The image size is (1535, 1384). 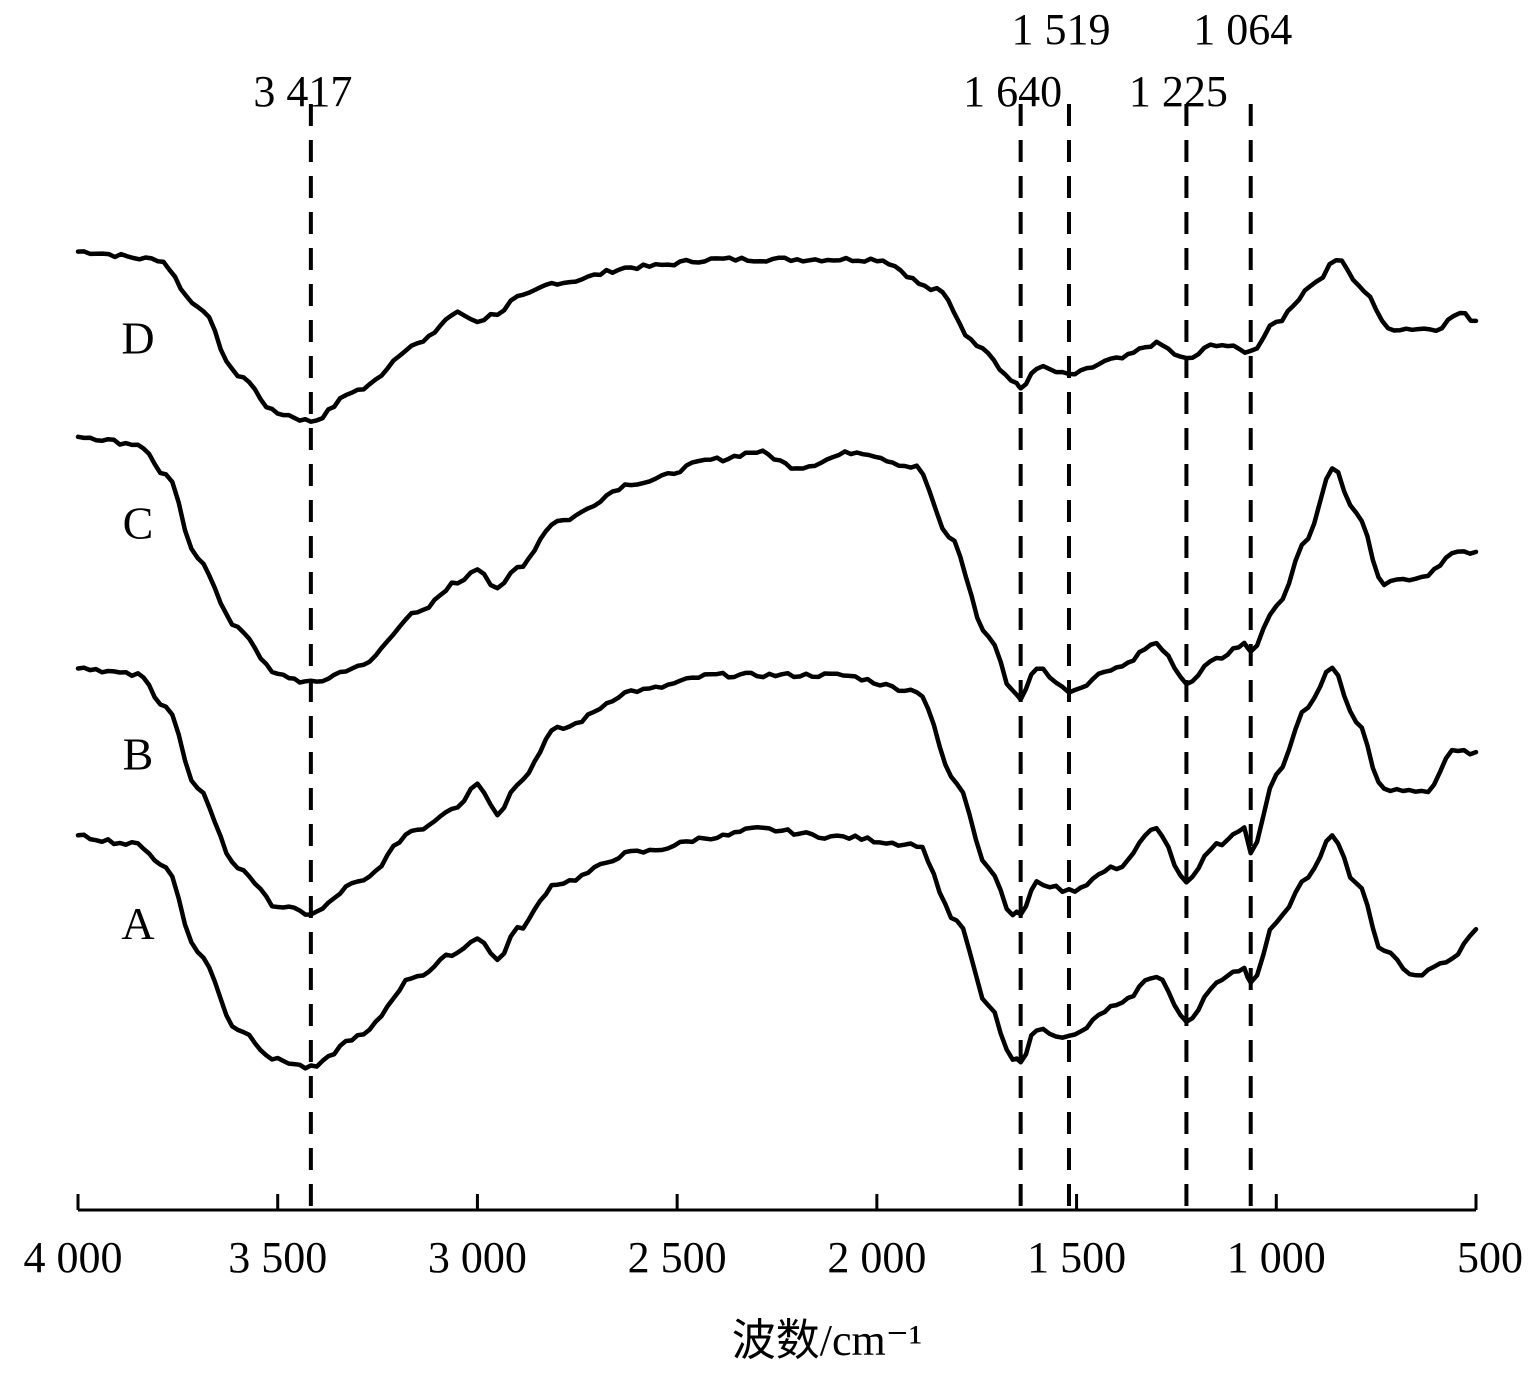 What do you see at coordinates (302, 91) in the screenshot?
I see `peak-marker-label: 3 417` at bounding box center [302, 91].